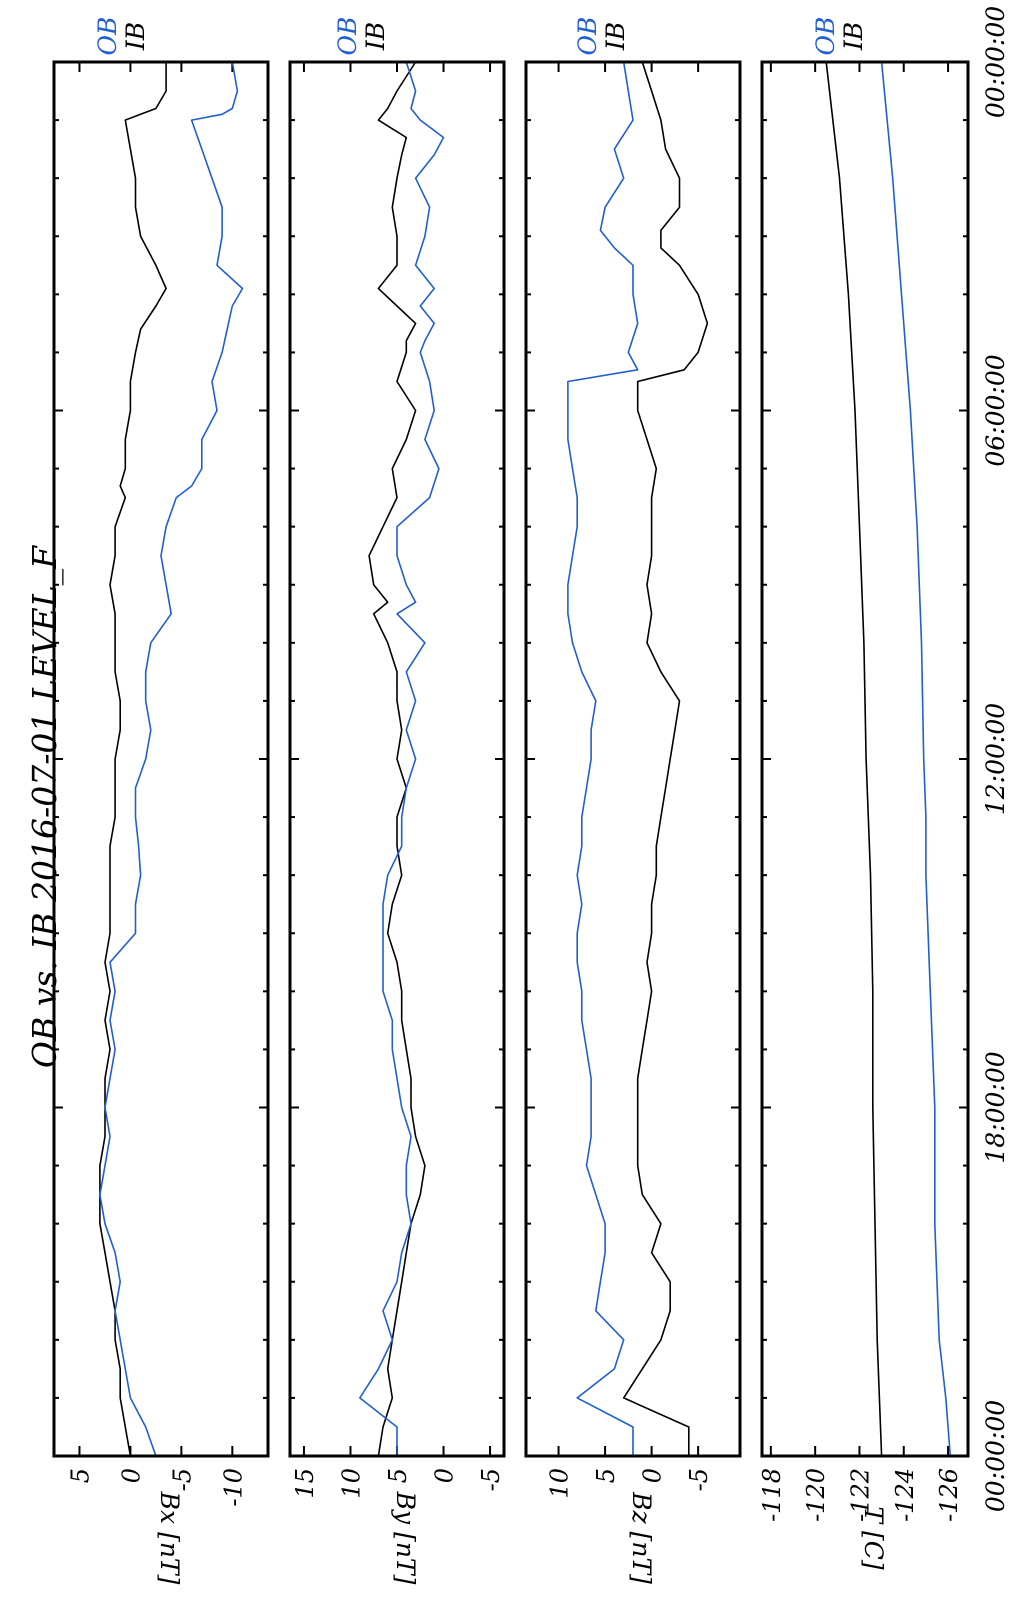 This screenshot has width=1036, height=1598. I want to click on legend-ob-bx: OB, so click(107, 36).